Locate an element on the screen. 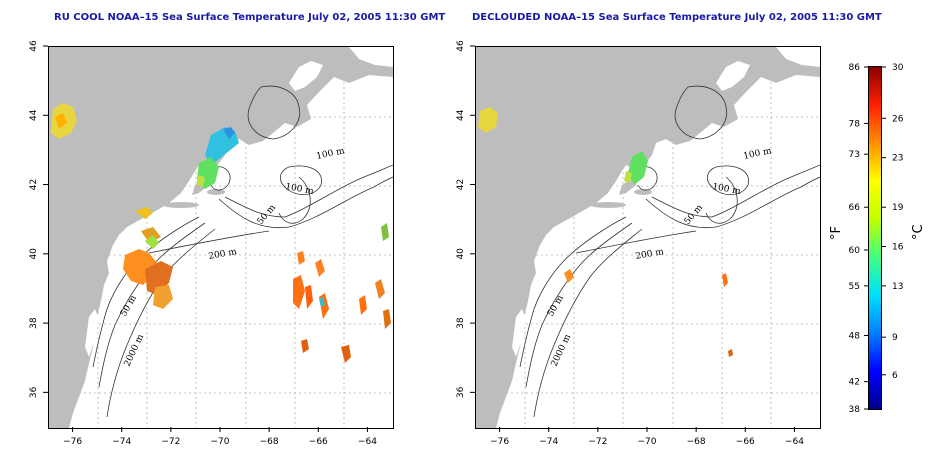 The image size is (950, 475). colorbar-f-tick-label: 48 is located at coordinates (855, 336).